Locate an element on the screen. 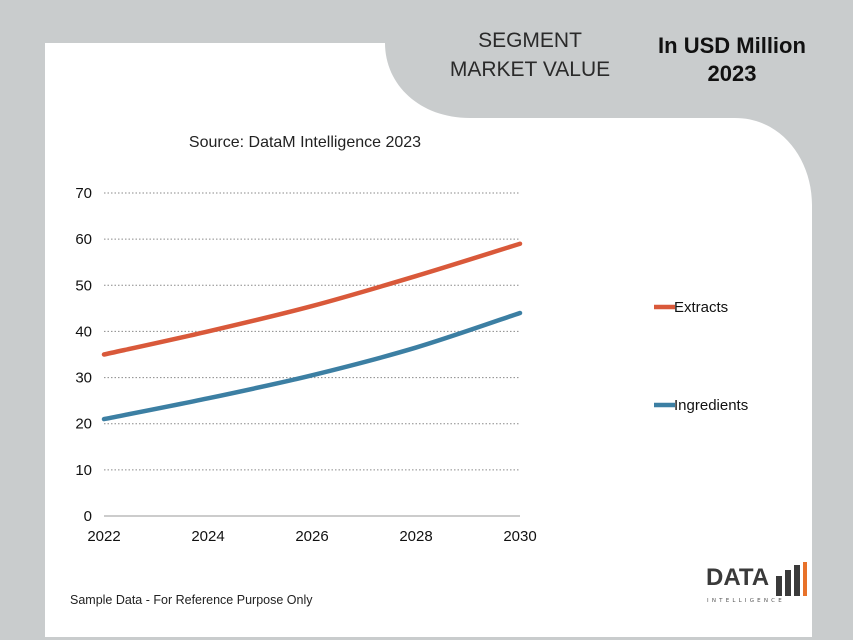 The height and width of the screenshot is (640, 853). x-tick-label: 2026 is located at coordinates (311, 536).